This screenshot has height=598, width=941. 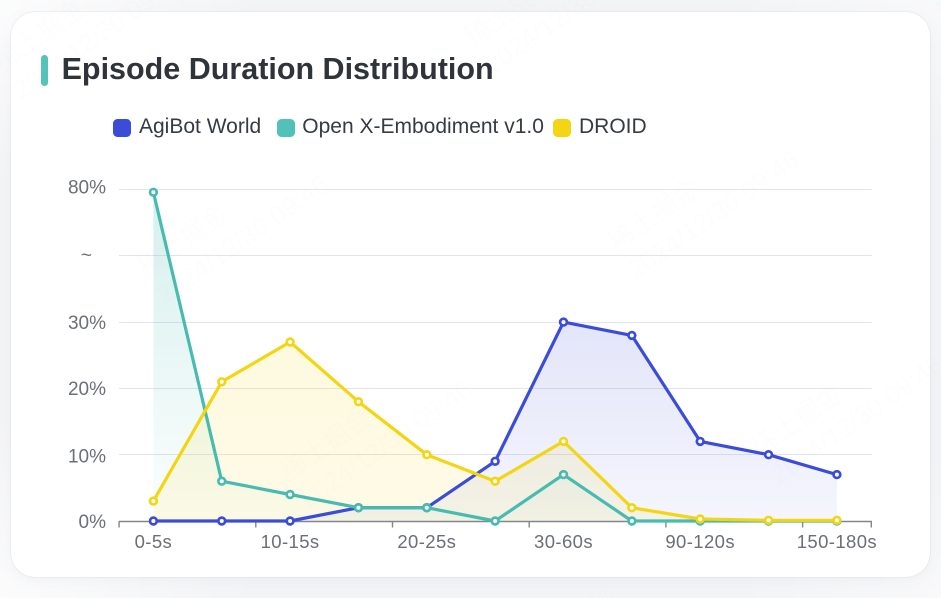 I want to click on svg-text: 10%, so click(x=87, y=456).